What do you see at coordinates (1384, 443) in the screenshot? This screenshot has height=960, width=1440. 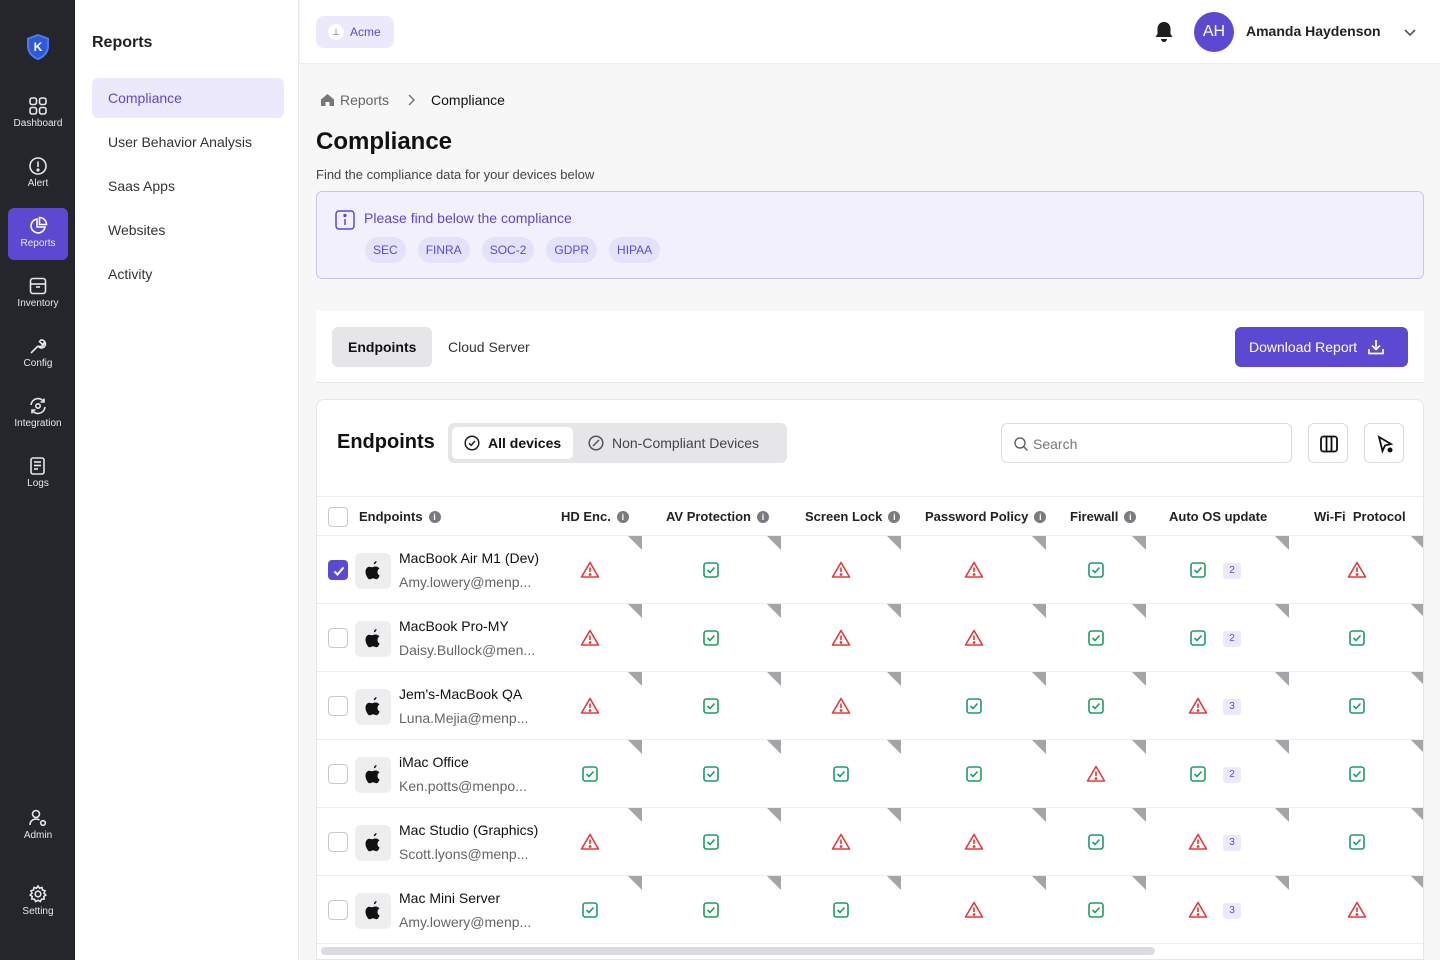 I see `export-button` at bounding box center [1384, 443].